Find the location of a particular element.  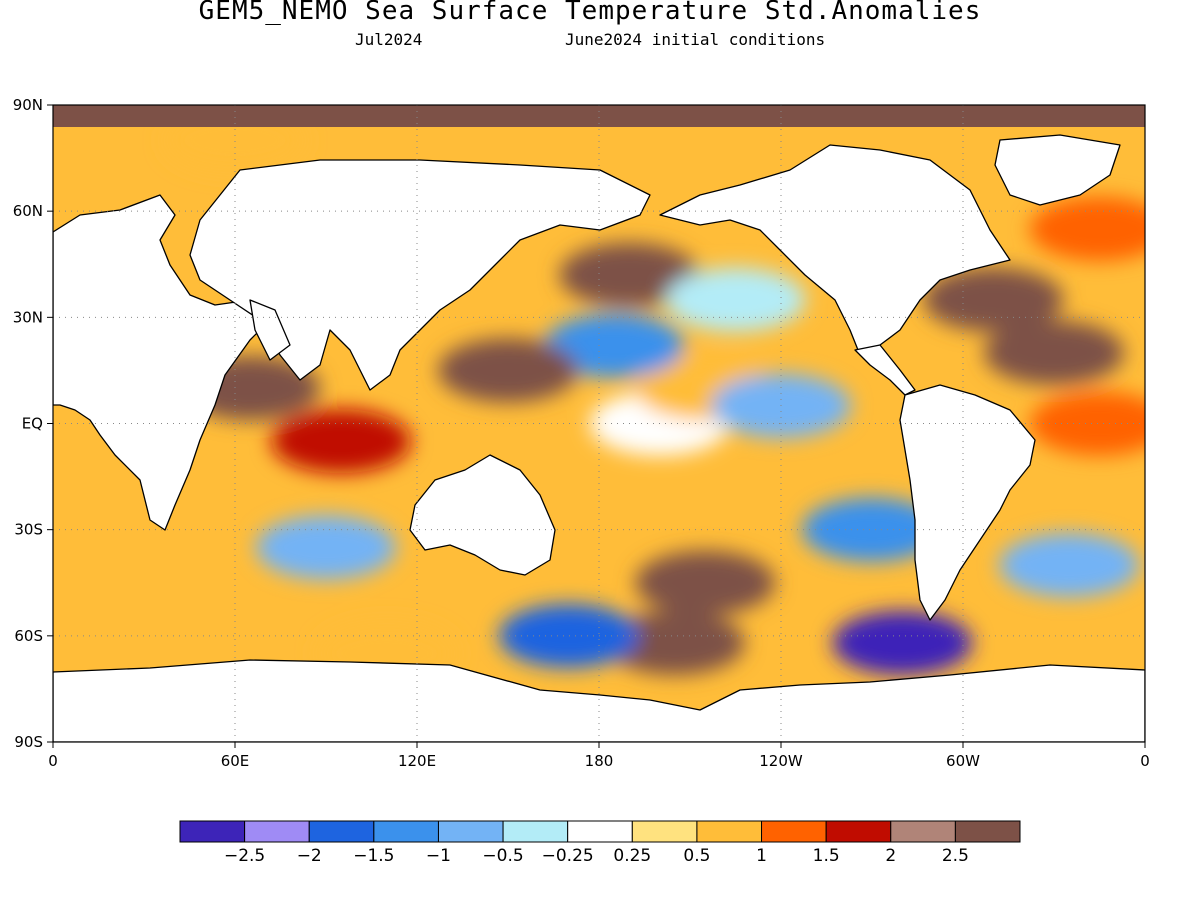

colorbar-label: 0.5 is located at coordinates (696, 856).